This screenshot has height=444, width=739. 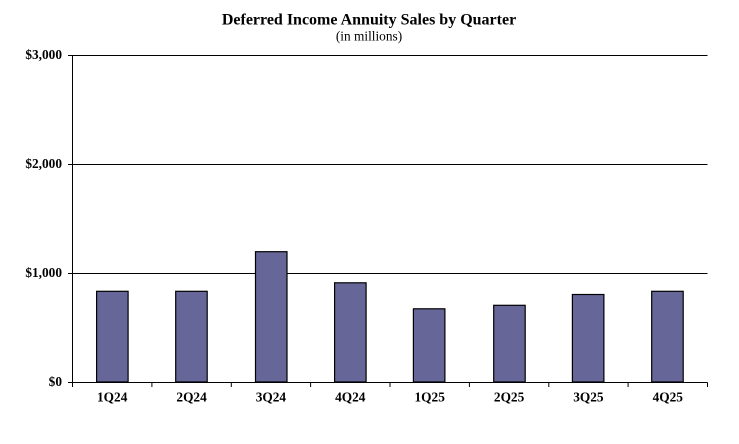 I want to click on svg-text: 3Q25, so click(x=588, y=397).